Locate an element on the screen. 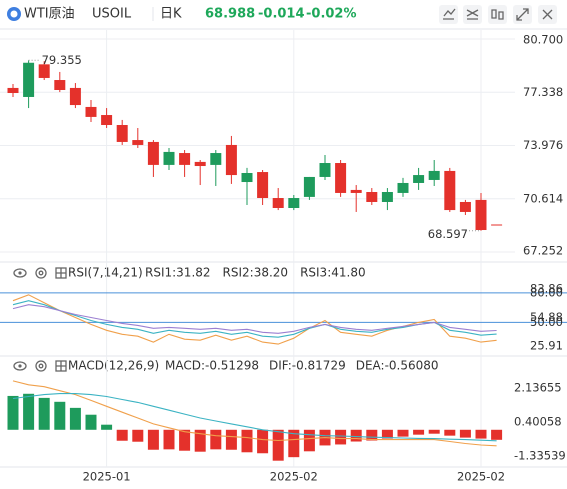 The image size is (567, 489). tool-expand-glyph is located at coordinates (522, 14).